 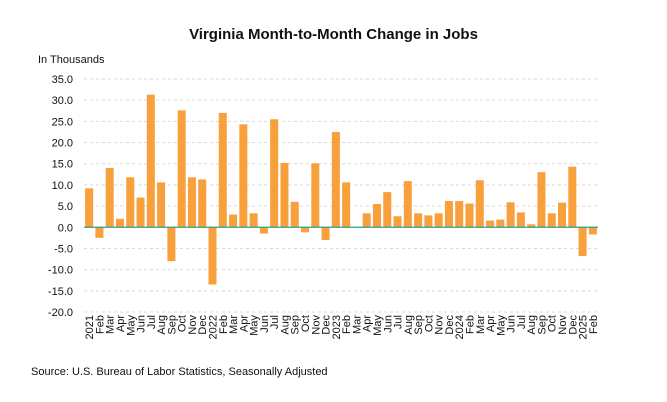 What do you see at coordinates (62, 186) in the screenshot?
I see `y-tick-label: 10.0` at bounding box center [62, 186].